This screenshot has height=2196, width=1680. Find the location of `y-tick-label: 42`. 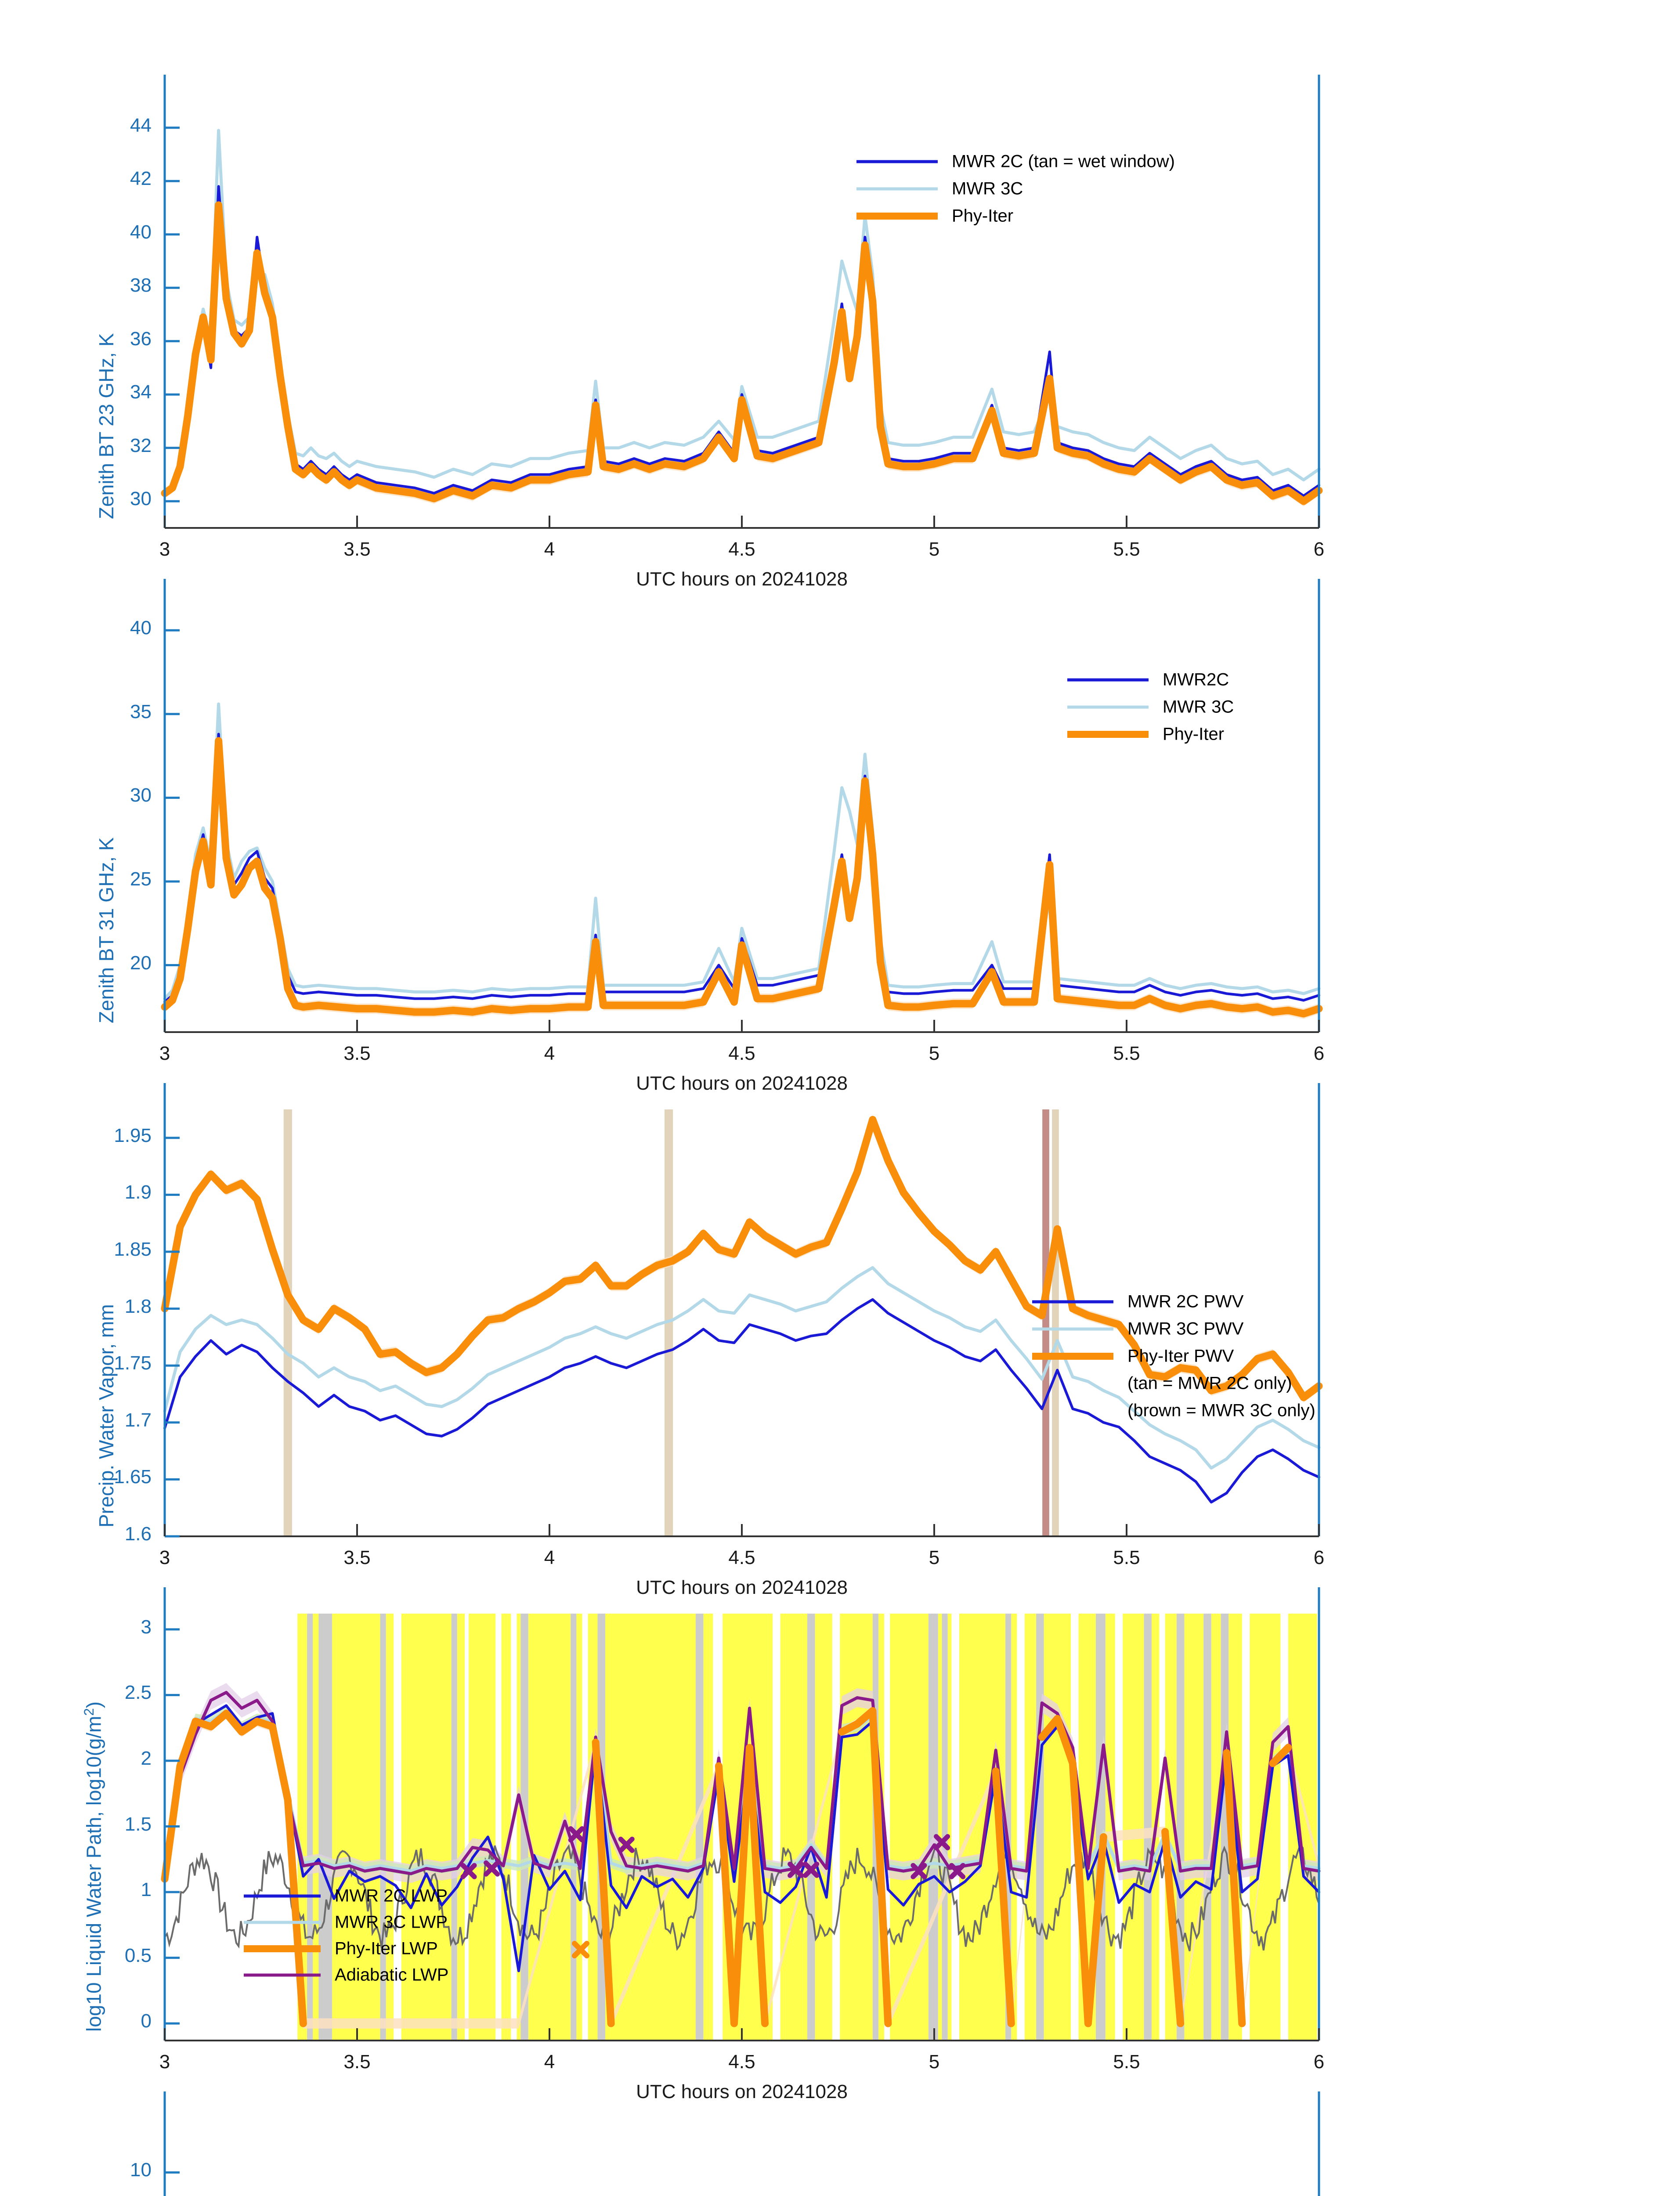

y-tick-label: 42 is located at coordinates (141, 179).